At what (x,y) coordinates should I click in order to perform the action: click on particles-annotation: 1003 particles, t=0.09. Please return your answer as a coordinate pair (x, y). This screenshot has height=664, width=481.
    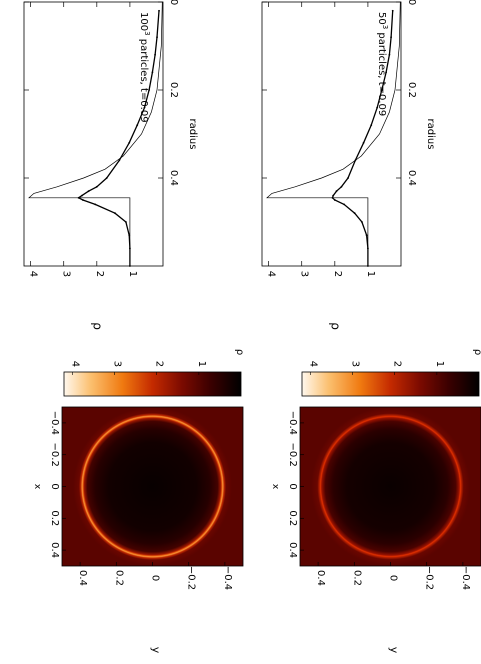
    Looking at the image, I should click on (144, 67).